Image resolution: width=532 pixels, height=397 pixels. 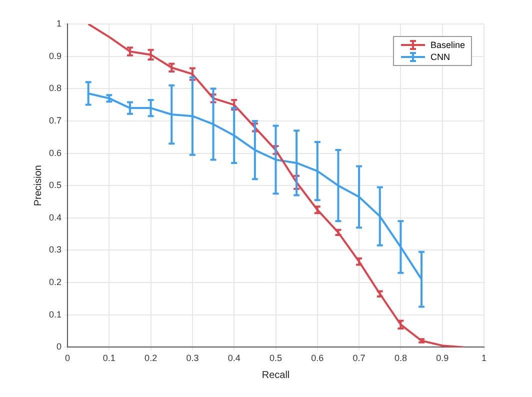 I want to click on y-tick-label: 0.2, so click(x=55, y=282).